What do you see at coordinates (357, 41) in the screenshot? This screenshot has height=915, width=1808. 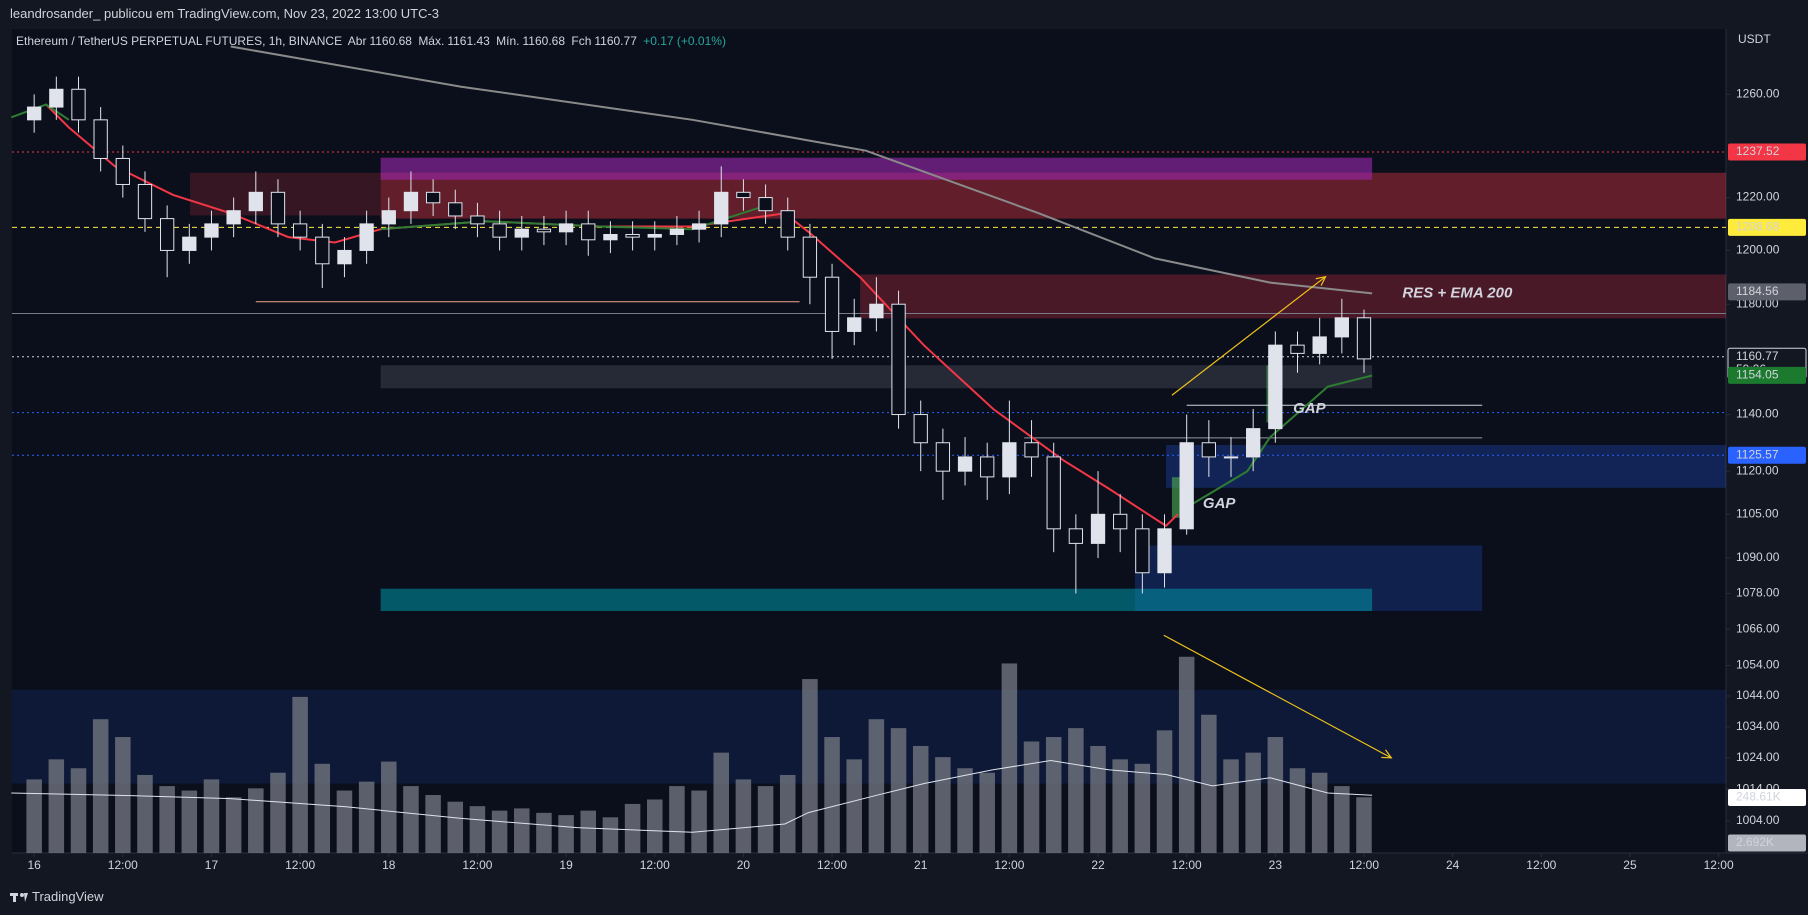 I see `ohlc-label: Abr` at bounding box center [357, 41].